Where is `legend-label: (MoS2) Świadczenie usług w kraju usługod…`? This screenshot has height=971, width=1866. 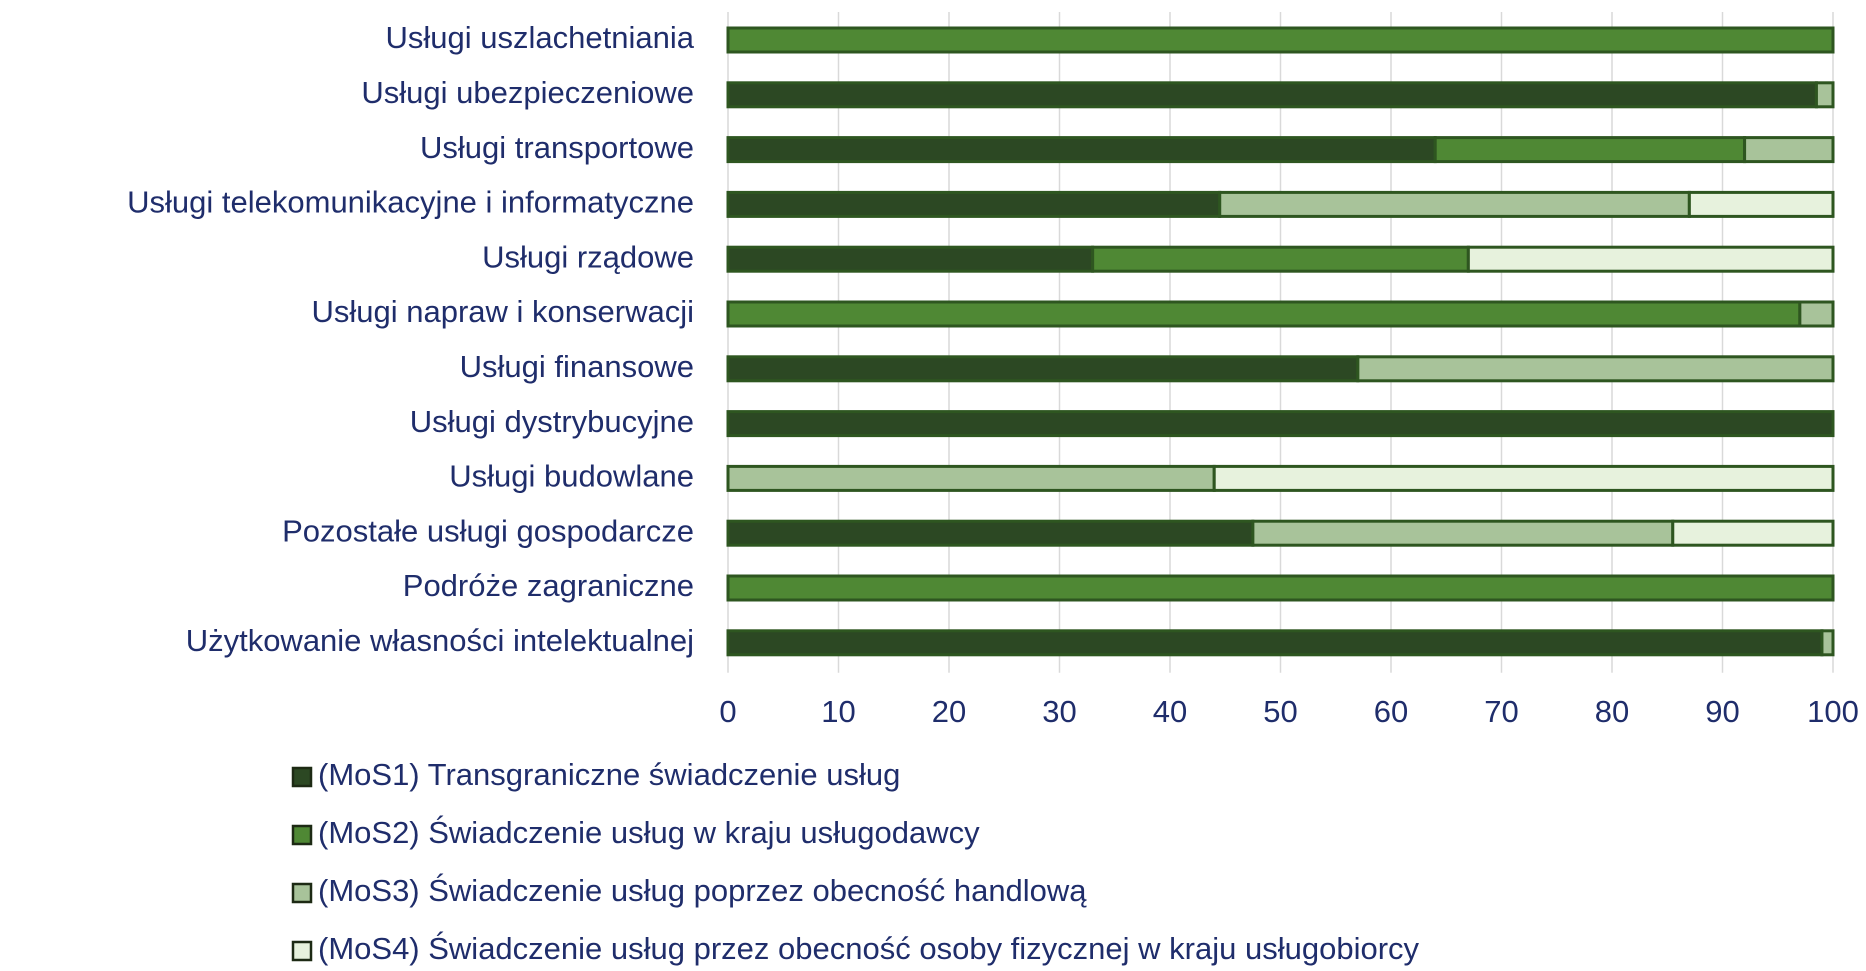
legend-label: (MoS2) Świadczenie usług w kraju usługod… is located at coordinates (649, 832).